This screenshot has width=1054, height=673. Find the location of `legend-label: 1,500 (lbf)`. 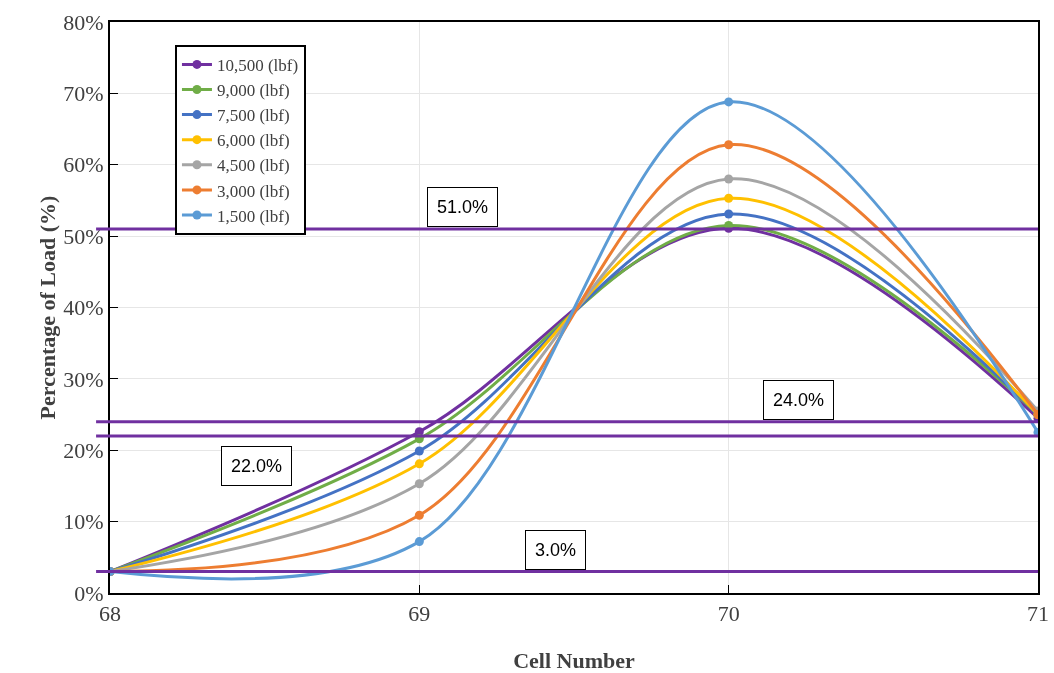

legend-label: 1,500 (lbf) is located at coordinates (253, 216).